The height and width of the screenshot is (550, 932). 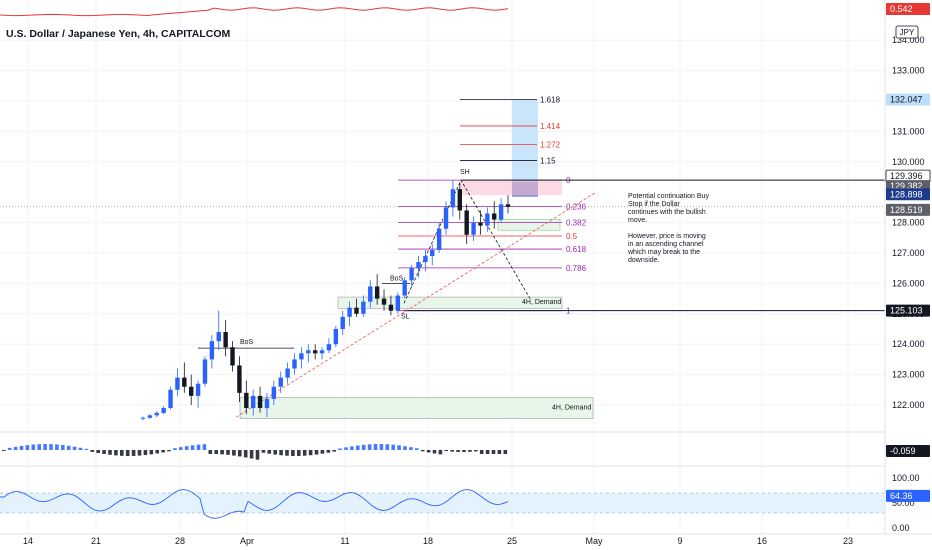 What do you see at coordinates (576, 223) in the screenshot?
I see `fib-level-label: 0.382` at bounding box center [576, 223].